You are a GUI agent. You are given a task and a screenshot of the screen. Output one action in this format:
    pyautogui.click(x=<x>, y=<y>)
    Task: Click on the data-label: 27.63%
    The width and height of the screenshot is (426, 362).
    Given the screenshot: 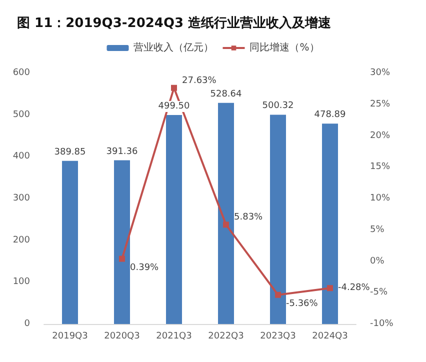 What is the action you would take?
    pyautogui.click(x=199, y=81)
    